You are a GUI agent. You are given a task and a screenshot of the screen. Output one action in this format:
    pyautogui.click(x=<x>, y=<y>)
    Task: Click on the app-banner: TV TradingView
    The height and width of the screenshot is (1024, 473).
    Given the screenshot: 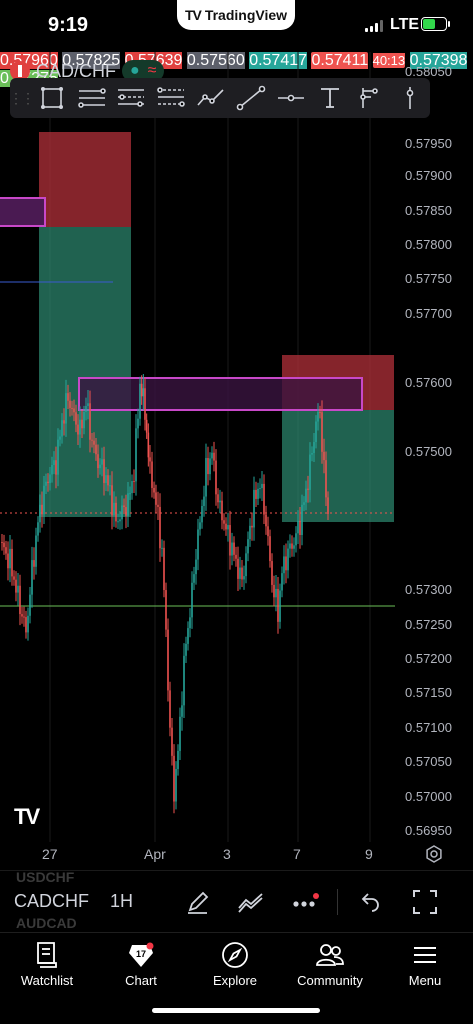 What is the action you would take?
    pyautogui.click(x=236, y=15)
    